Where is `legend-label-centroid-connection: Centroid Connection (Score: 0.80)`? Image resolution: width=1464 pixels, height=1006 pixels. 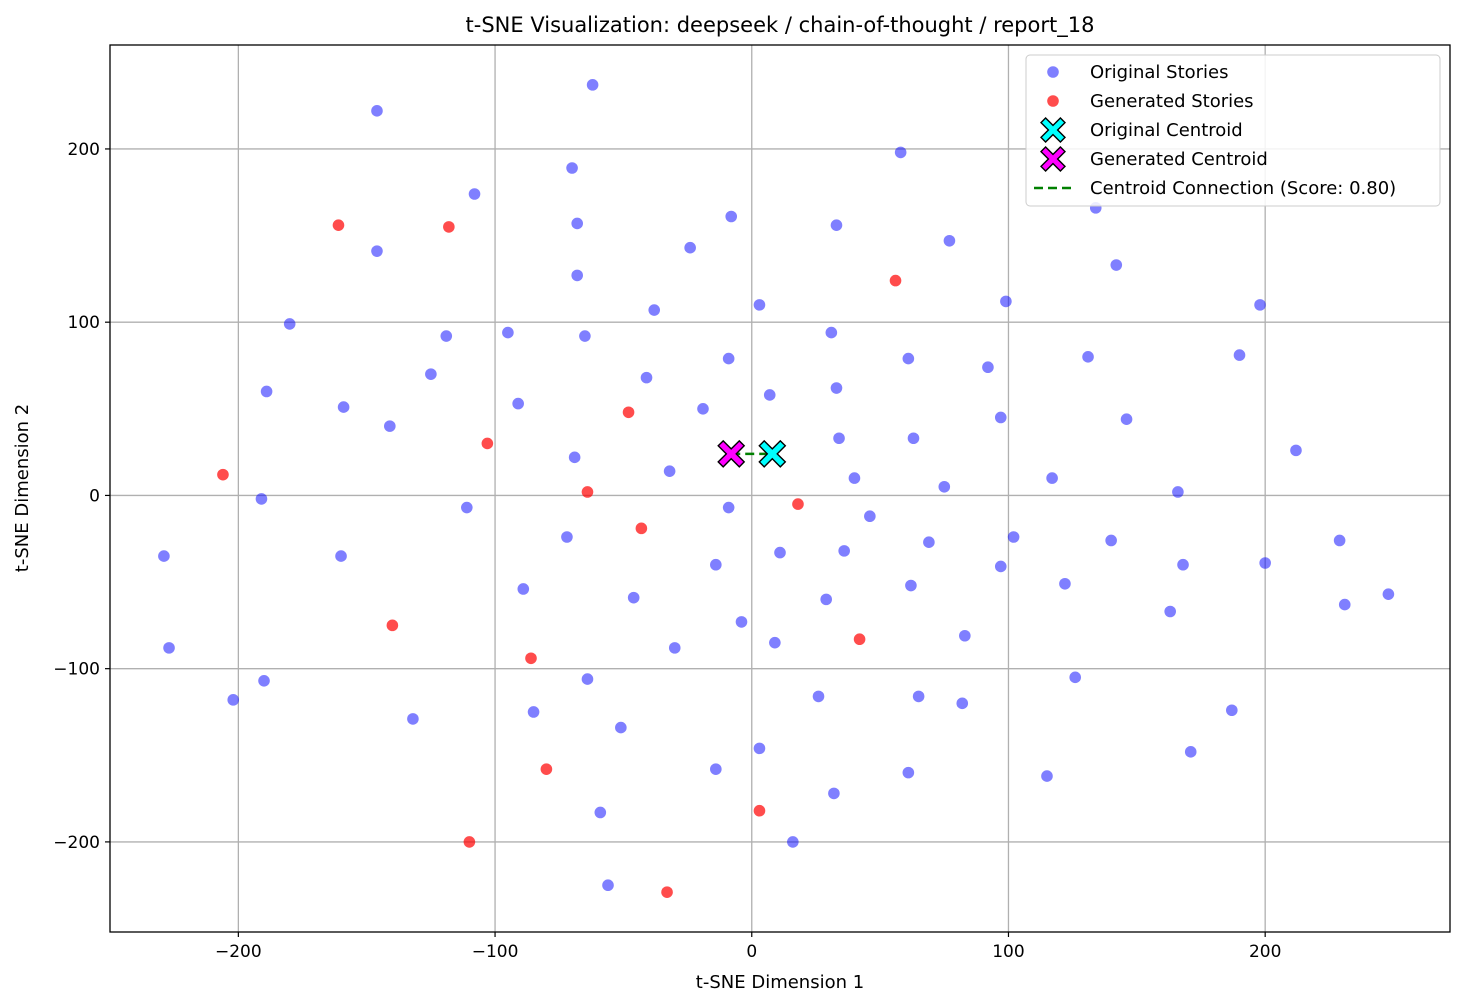 legend-label-centroid-connection: Centroid Connection (Score: 0.80) is located at coordinates (1243, 188).